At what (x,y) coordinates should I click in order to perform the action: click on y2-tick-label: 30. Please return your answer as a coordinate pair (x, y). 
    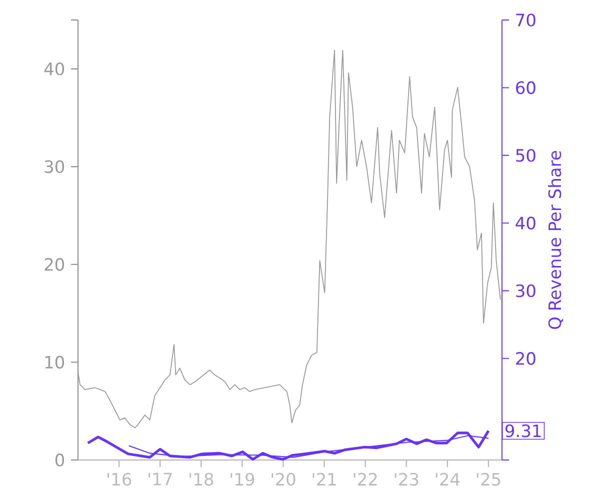
    Looking at the image, I should click on (526, 291).